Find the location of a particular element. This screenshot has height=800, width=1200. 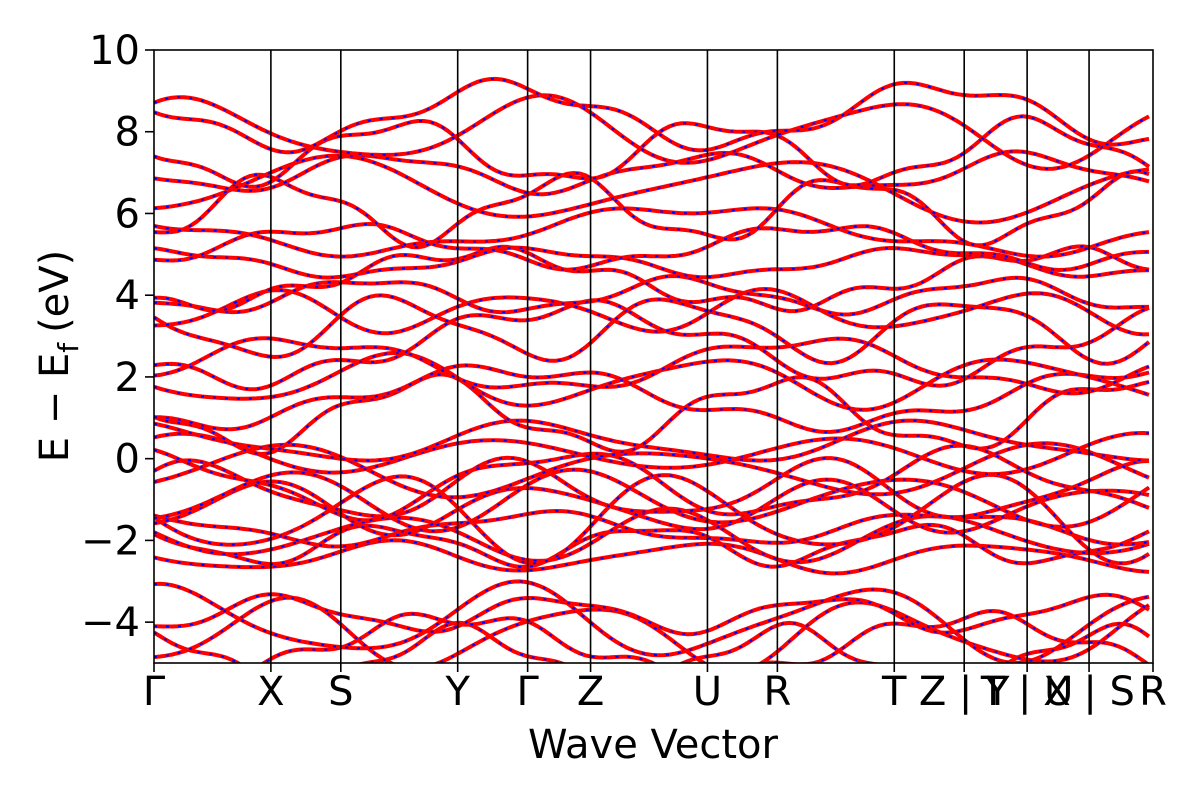

x-tick-label: T | U is located at coordinates (1027, 692).